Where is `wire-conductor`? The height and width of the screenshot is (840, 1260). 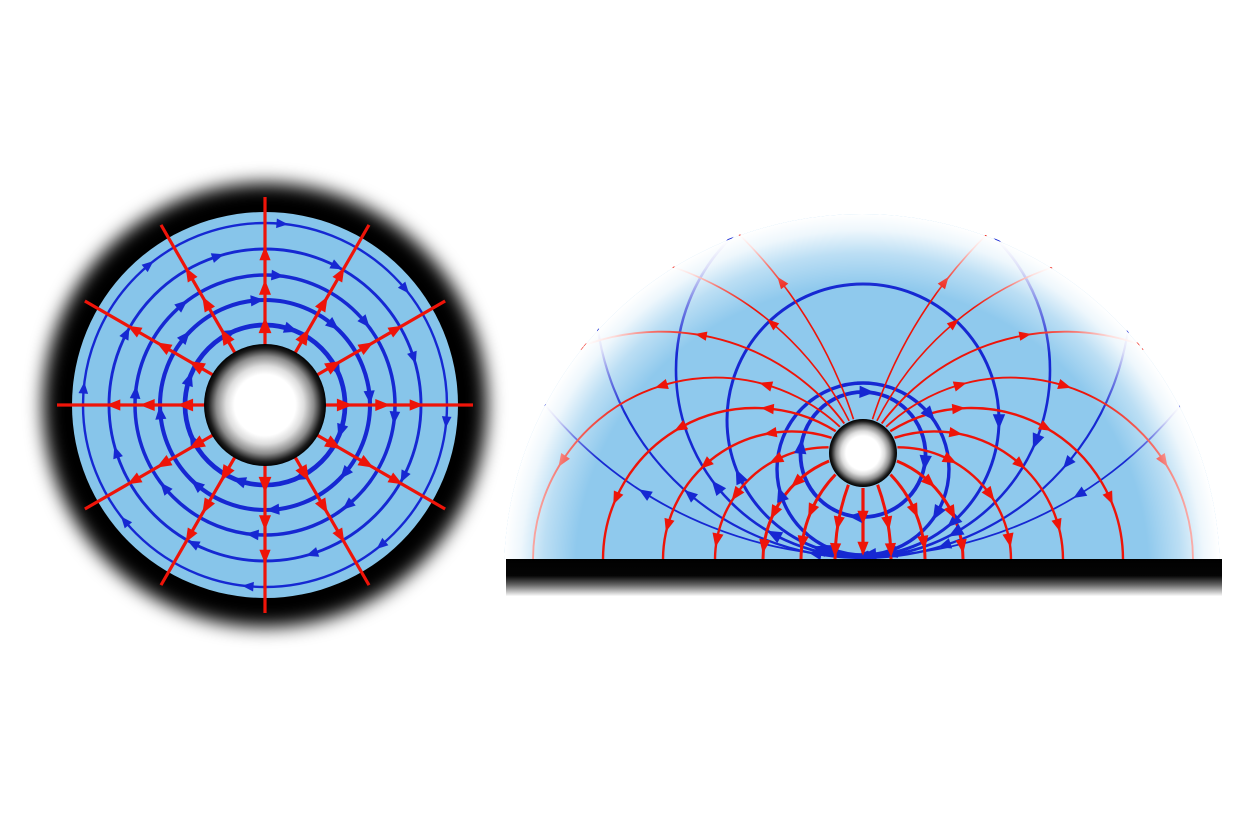 wire-conductor is located at coordinates (863, 453).